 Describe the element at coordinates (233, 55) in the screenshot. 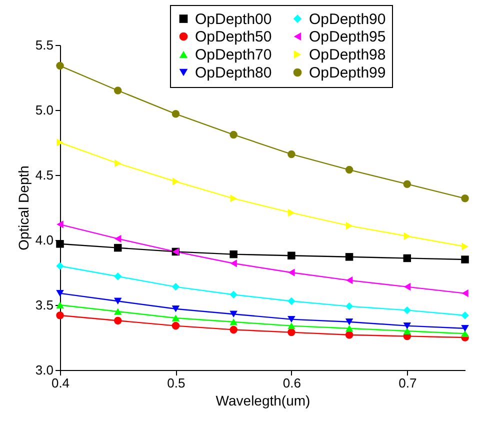

I see `legend-label: OpDepth70` at that location.